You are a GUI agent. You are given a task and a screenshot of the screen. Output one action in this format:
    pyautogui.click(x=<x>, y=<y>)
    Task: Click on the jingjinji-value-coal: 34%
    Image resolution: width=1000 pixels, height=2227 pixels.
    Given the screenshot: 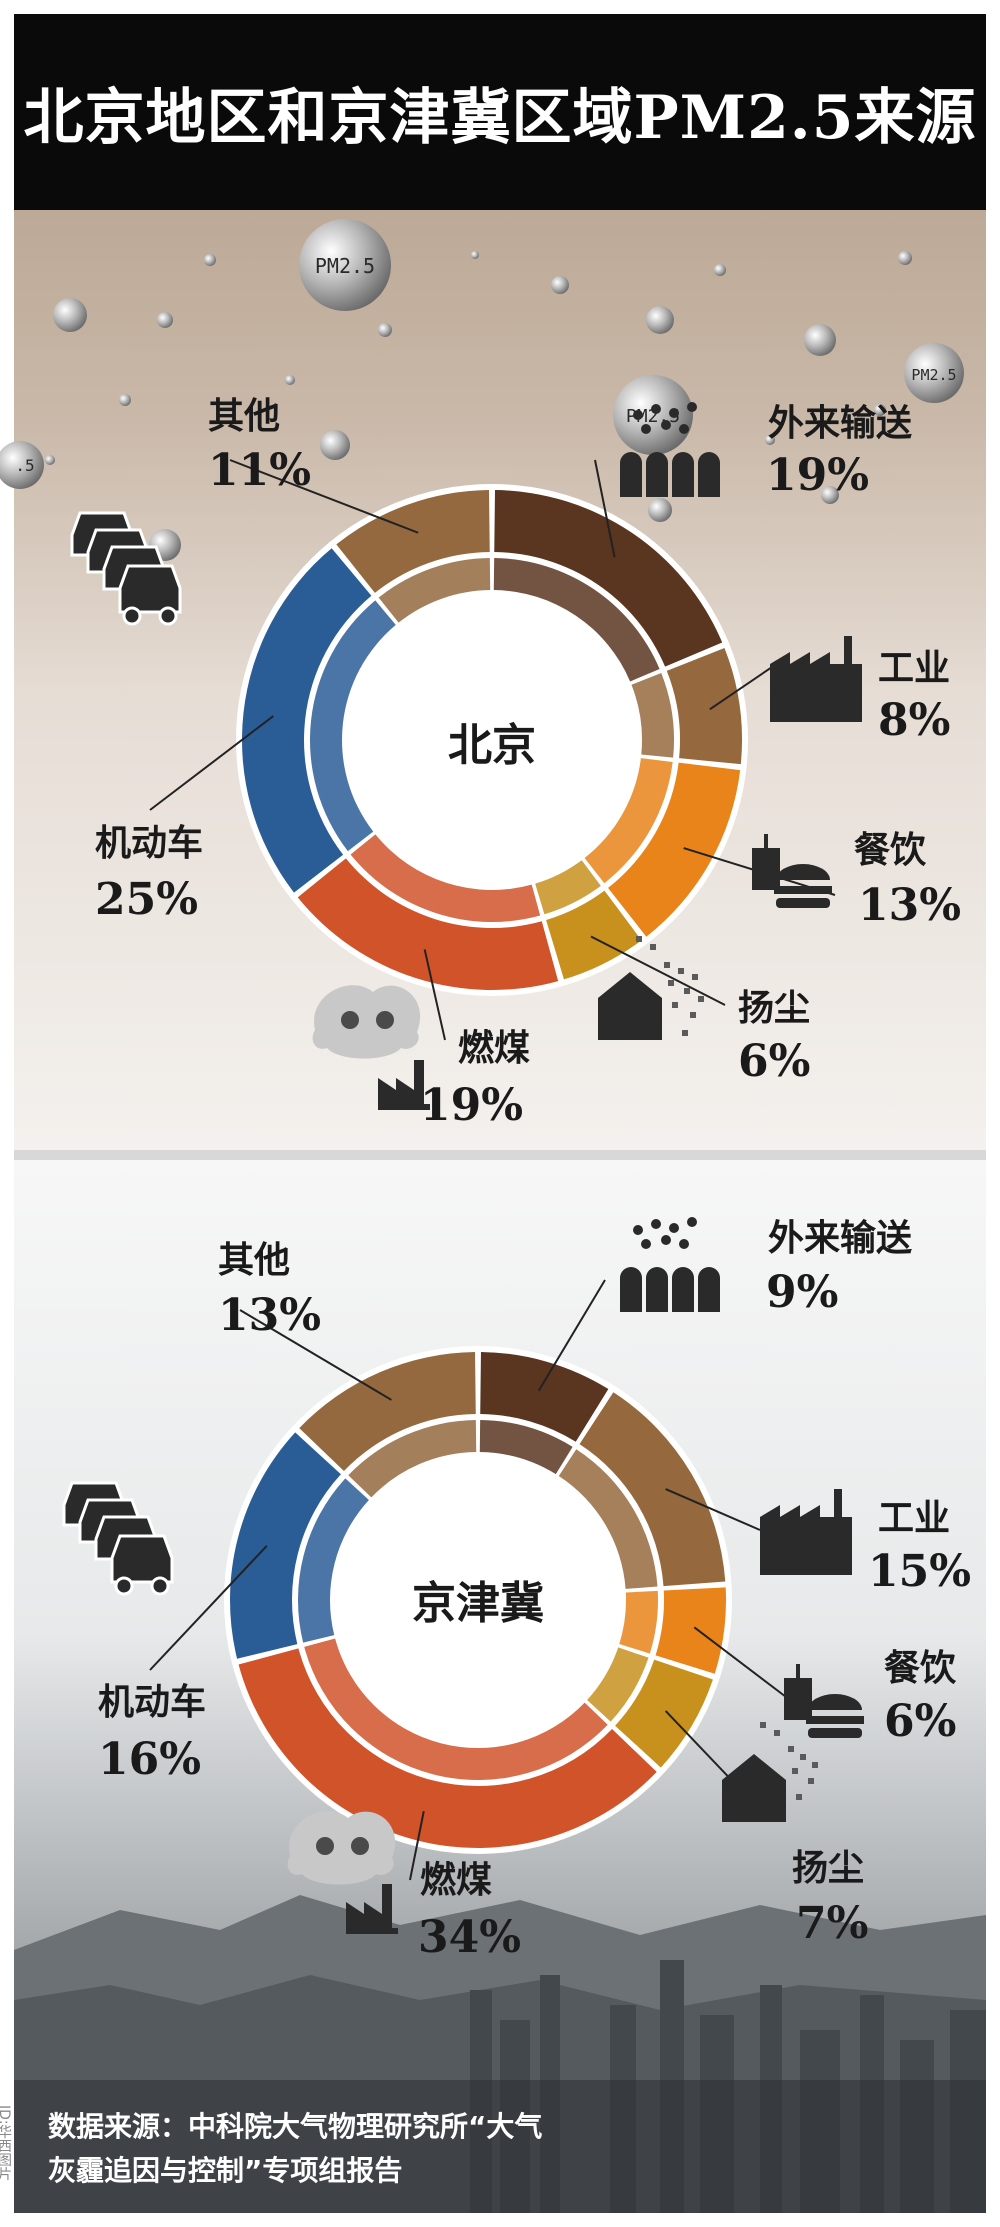 What is the action you would take?
    pyautogui.click(x=469, y=1937)
    